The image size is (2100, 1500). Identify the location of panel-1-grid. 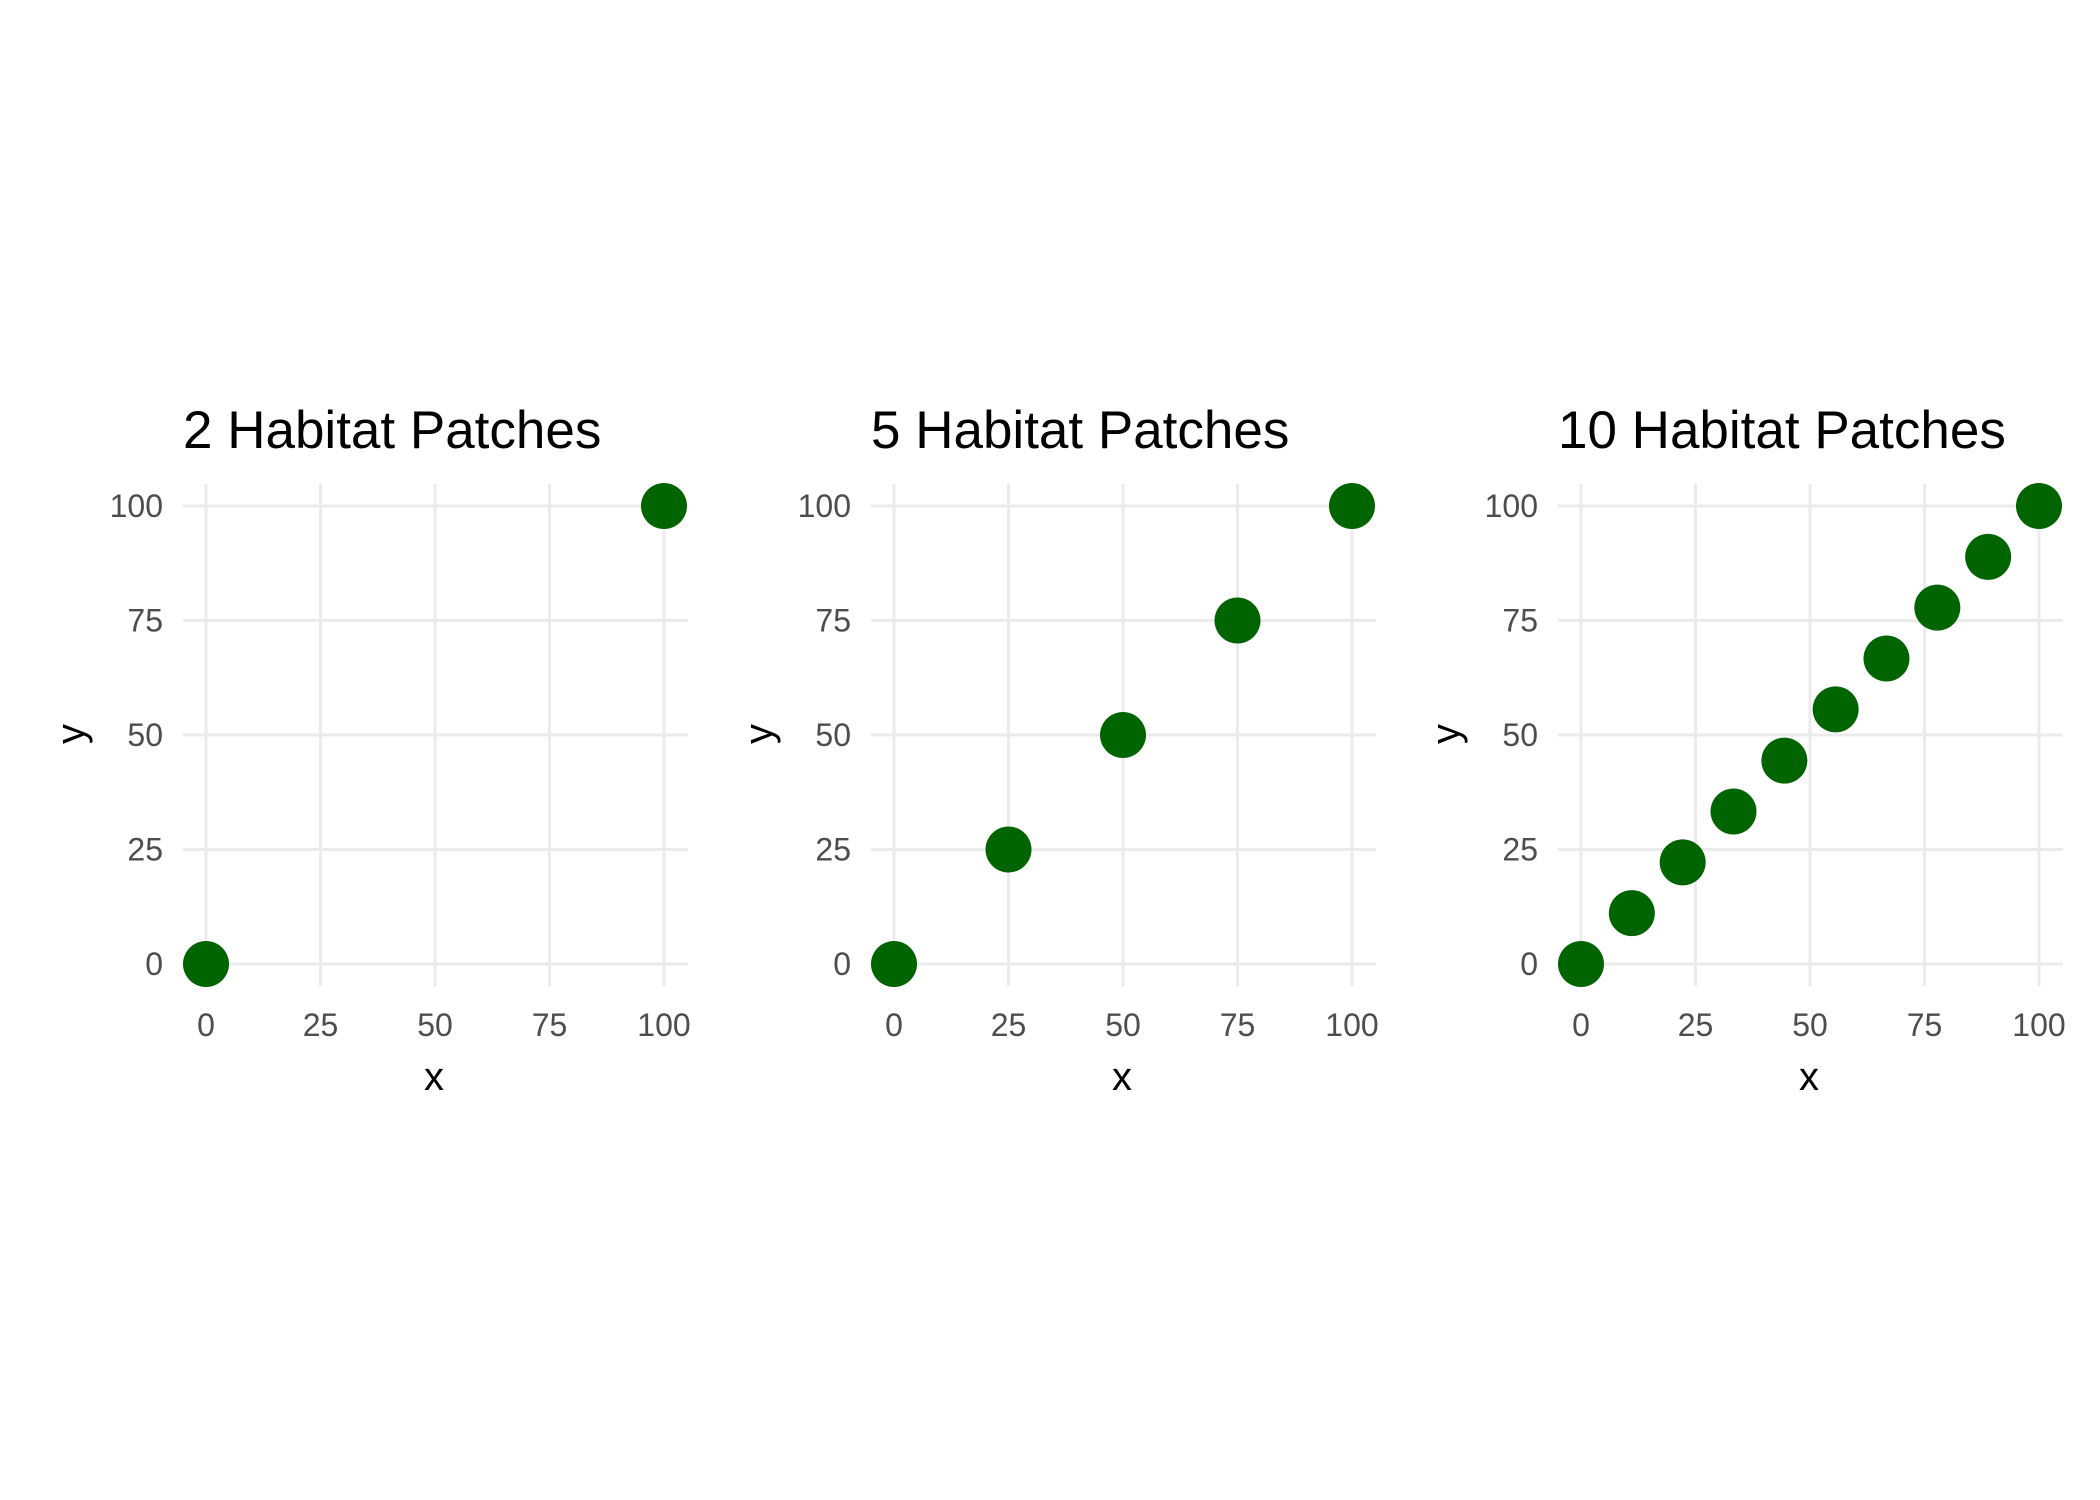
(435, 735).